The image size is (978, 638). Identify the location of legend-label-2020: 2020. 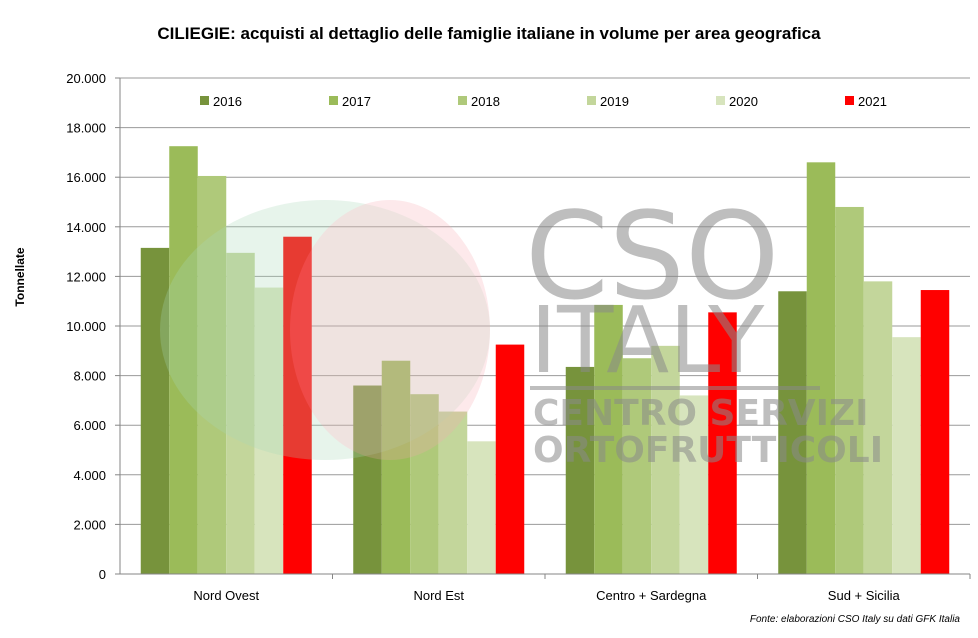
(743, 101).